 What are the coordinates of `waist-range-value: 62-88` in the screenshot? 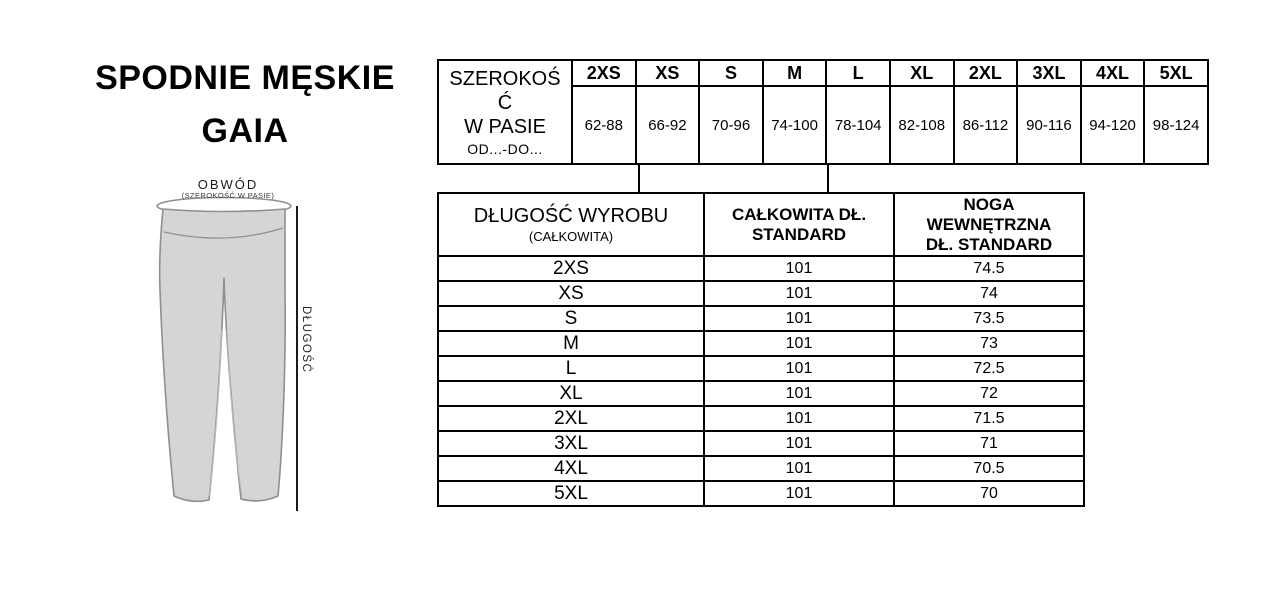 It's located at (604, 125).